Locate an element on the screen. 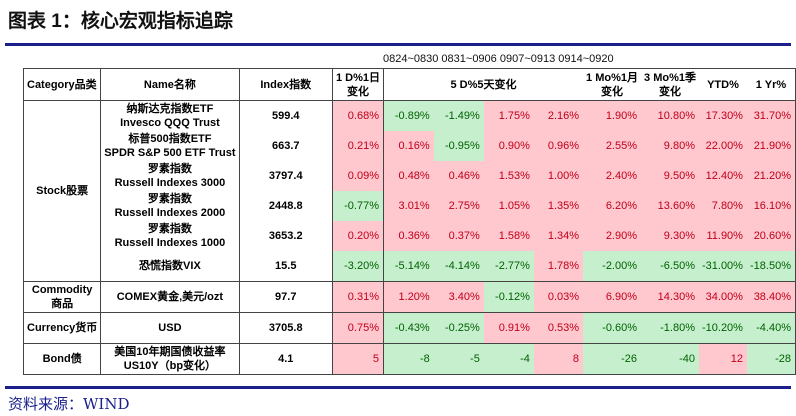 Image resolution: width=796 pixels, height=416 pixels. change-value: 3.01% is located at coordinates (408, 206).